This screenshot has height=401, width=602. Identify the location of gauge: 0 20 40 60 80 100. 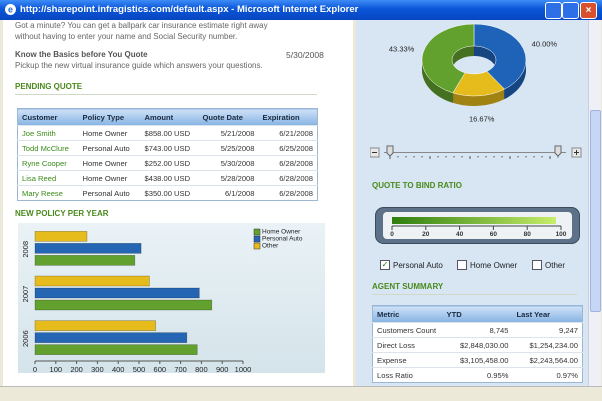
(477, 225).